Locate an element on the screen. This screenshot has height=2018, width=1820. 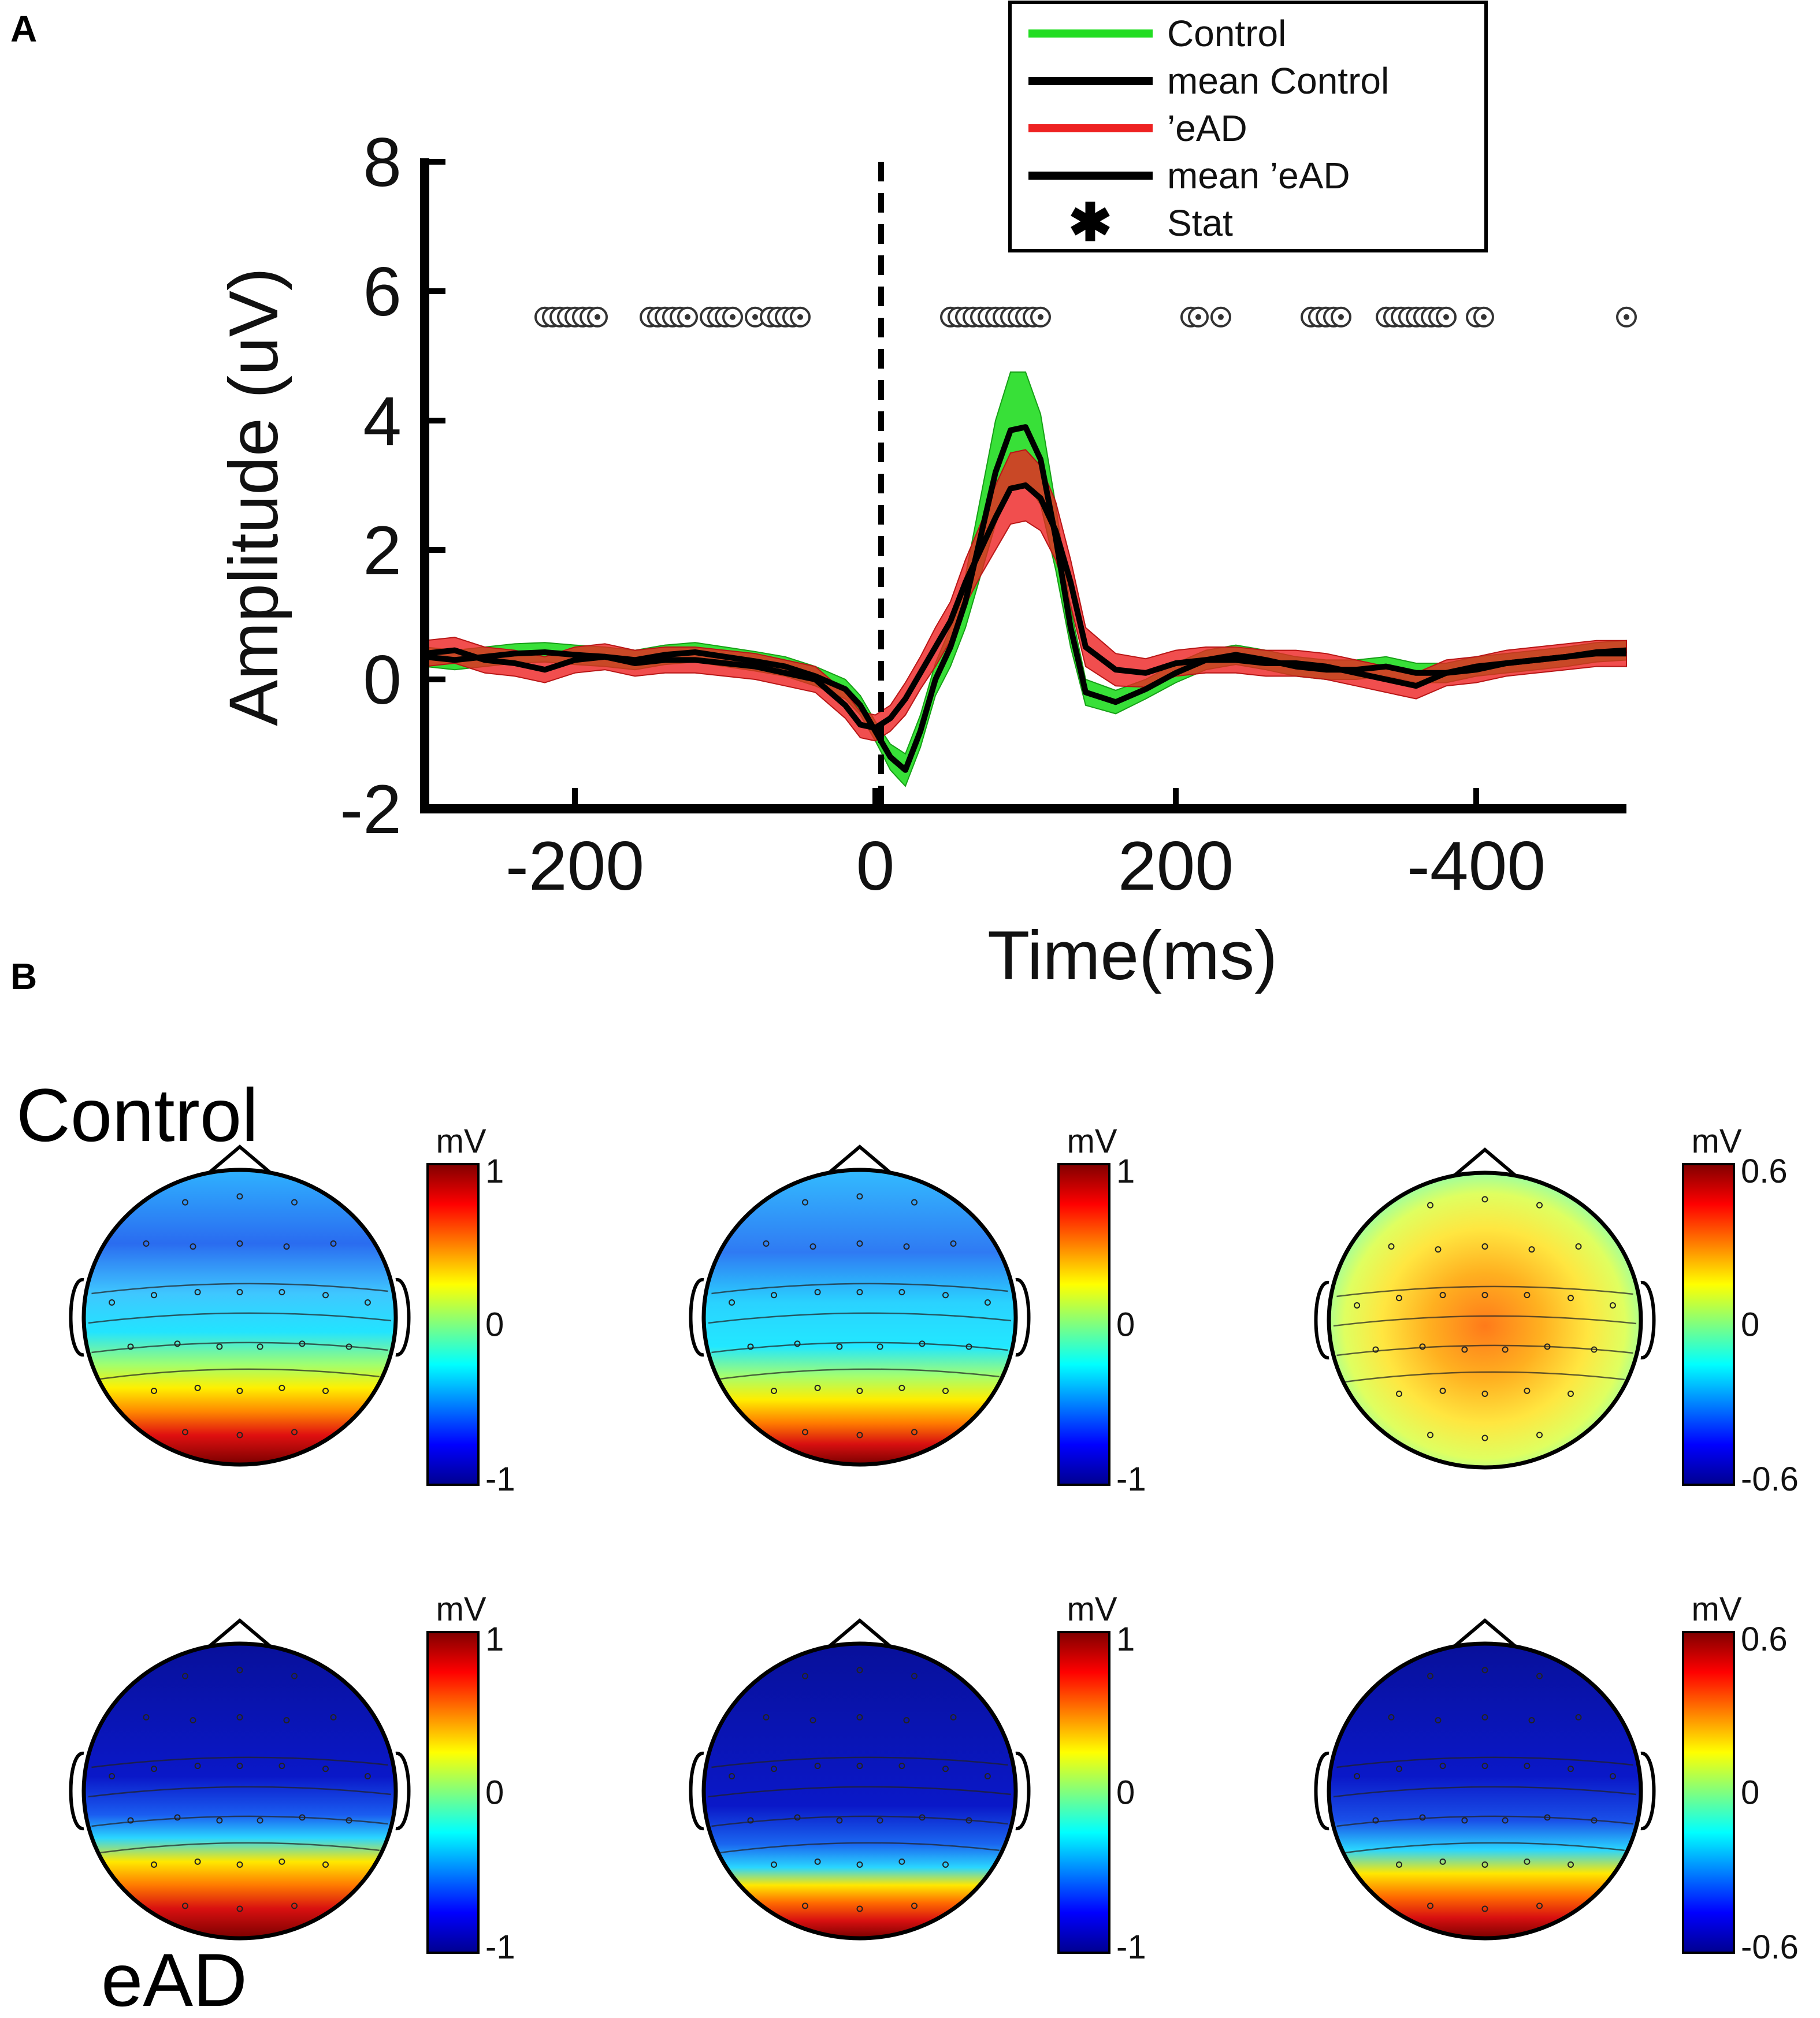
band-control is located at coordinates (1025, 579).